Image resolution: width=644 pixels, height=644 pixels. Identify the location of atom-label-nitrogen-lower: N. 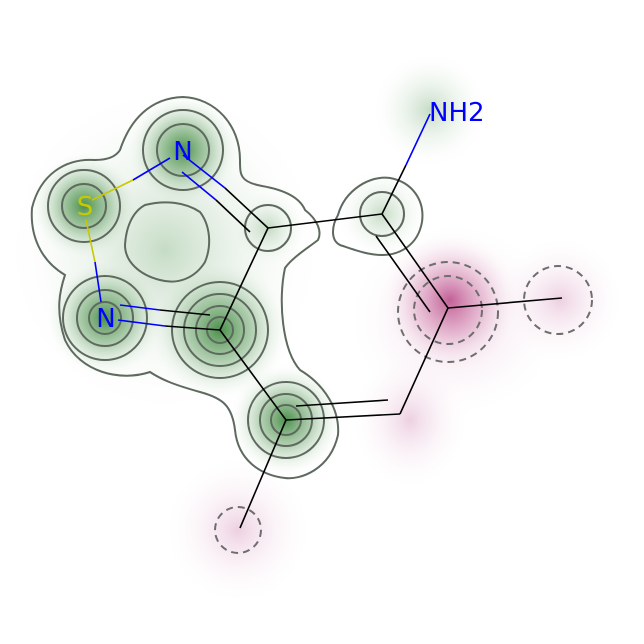
(105, 319).